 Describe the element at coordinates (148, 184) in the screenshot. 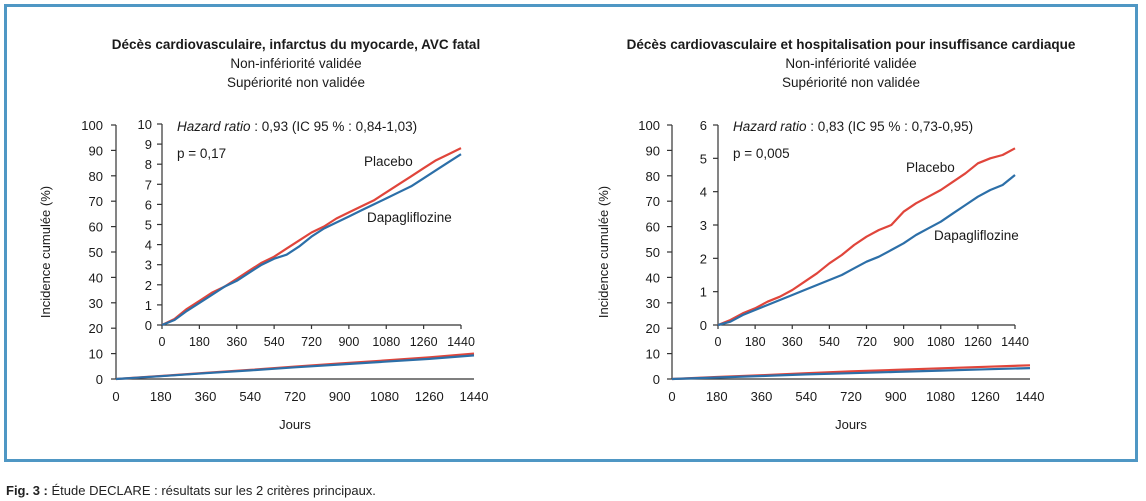

I see `inset-y-tick-label: 7` at that location.